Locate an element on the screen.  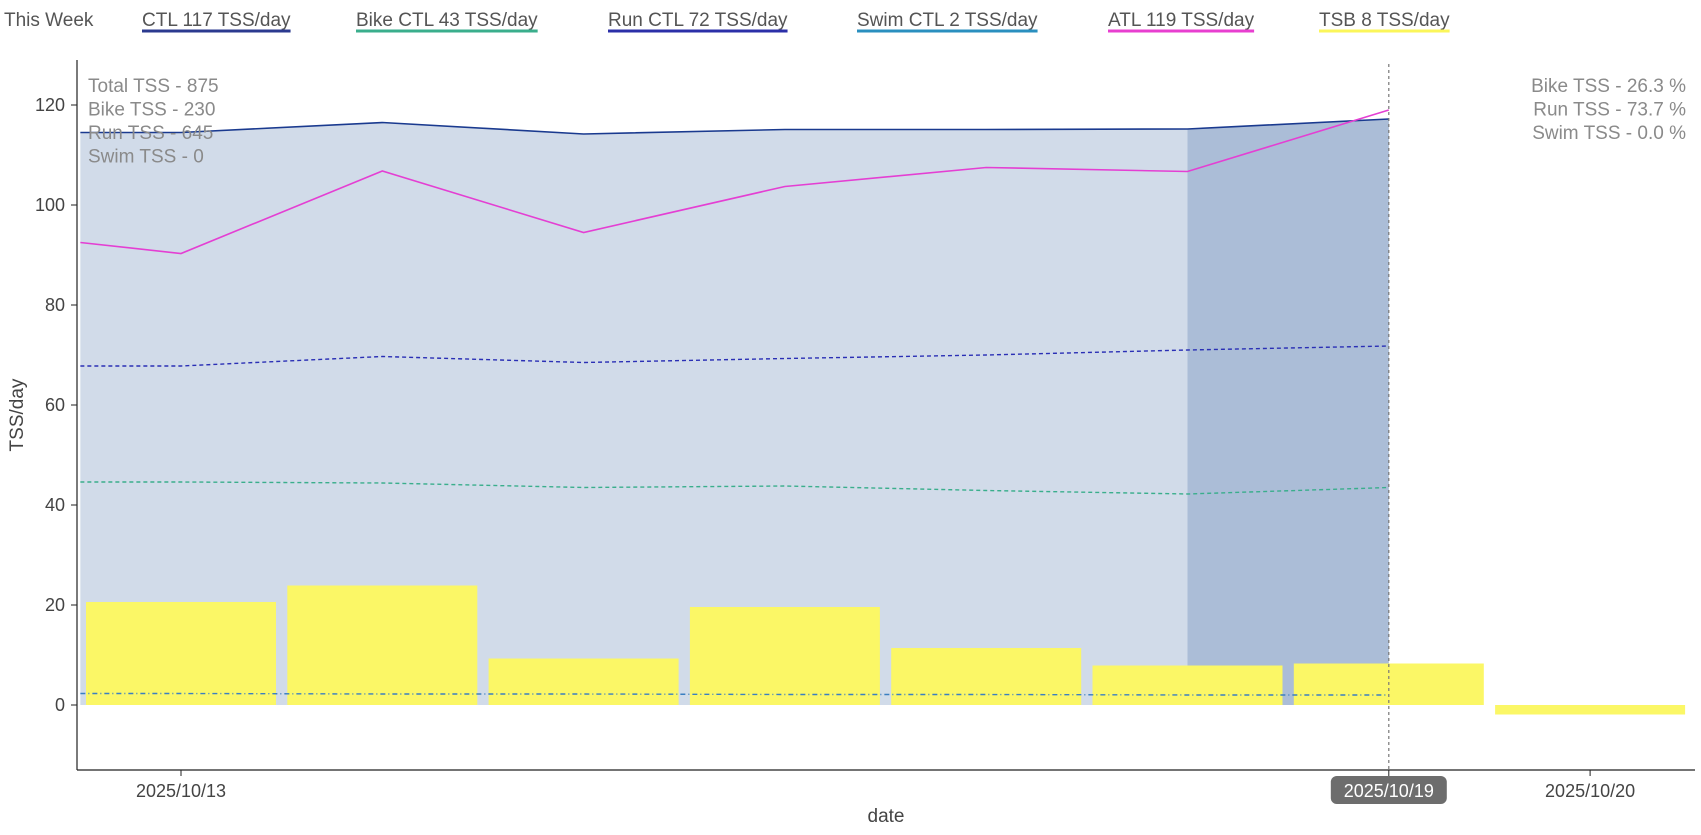
legend-item-label: ATL 119 TSS/day is located at coordinates (1181, 20).